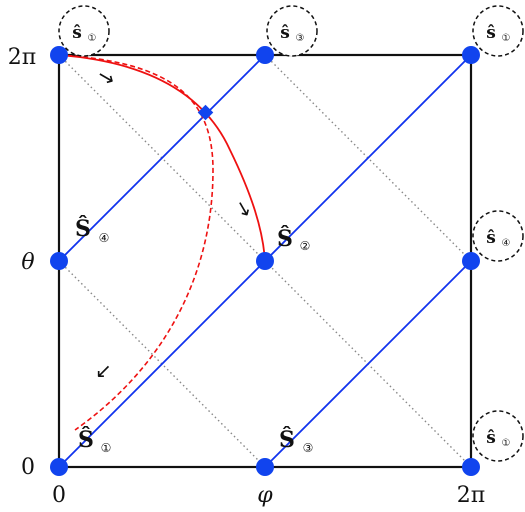  Describe the element at coordinates (498, 436) in the screenshot. I see `ghost-bottom-right: ŝ ①` at that location.